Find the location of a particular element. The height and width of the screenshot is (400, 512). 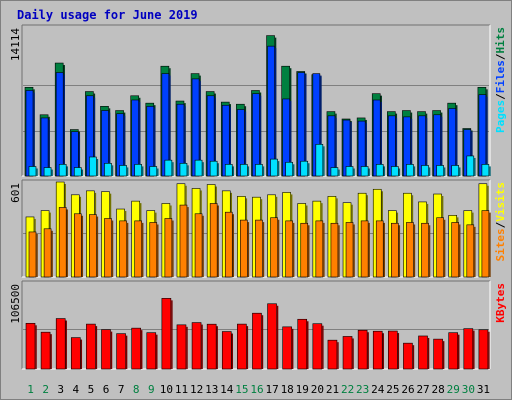

day-label: 19 is located at coordinates (302, 389).